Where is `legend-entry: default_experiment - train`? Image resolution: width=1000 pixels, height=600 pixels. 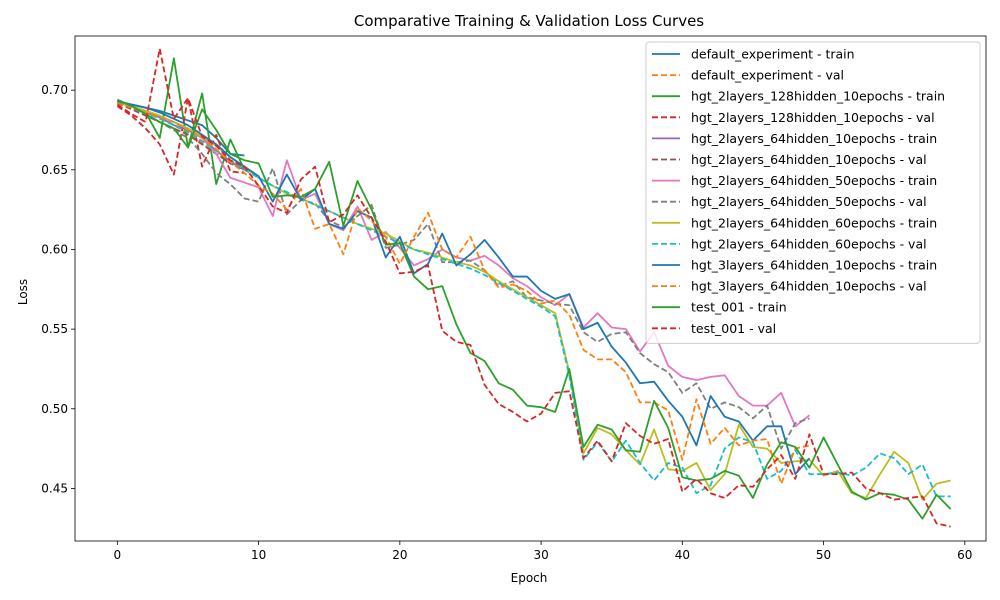
legend-entry: default_experiment - train is located at coordinates (773, 54).